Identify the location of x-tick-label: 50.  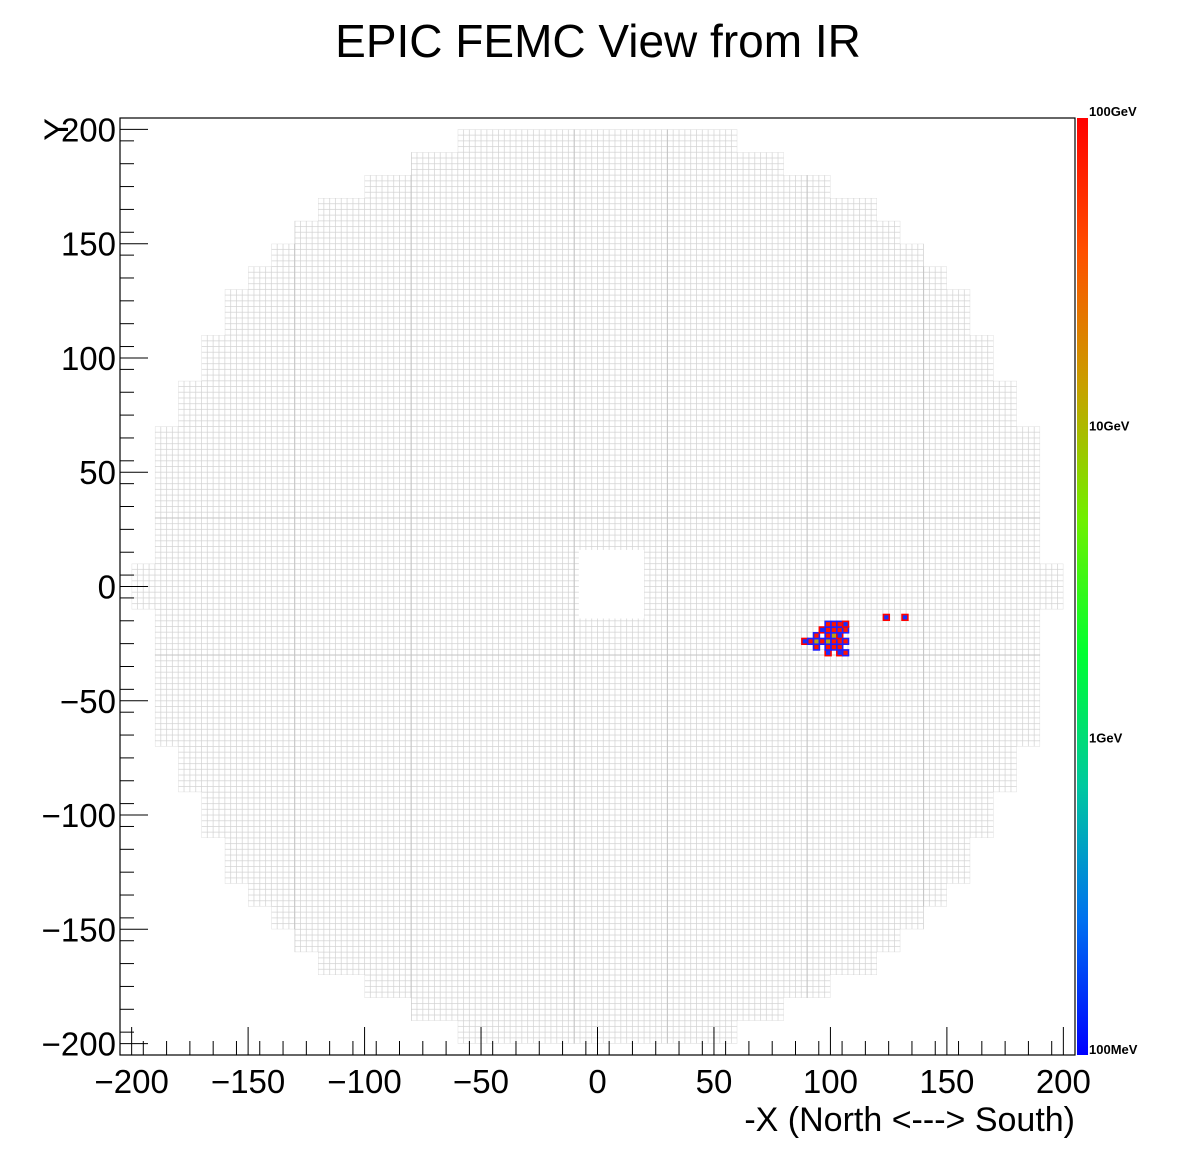
(714, 1081).